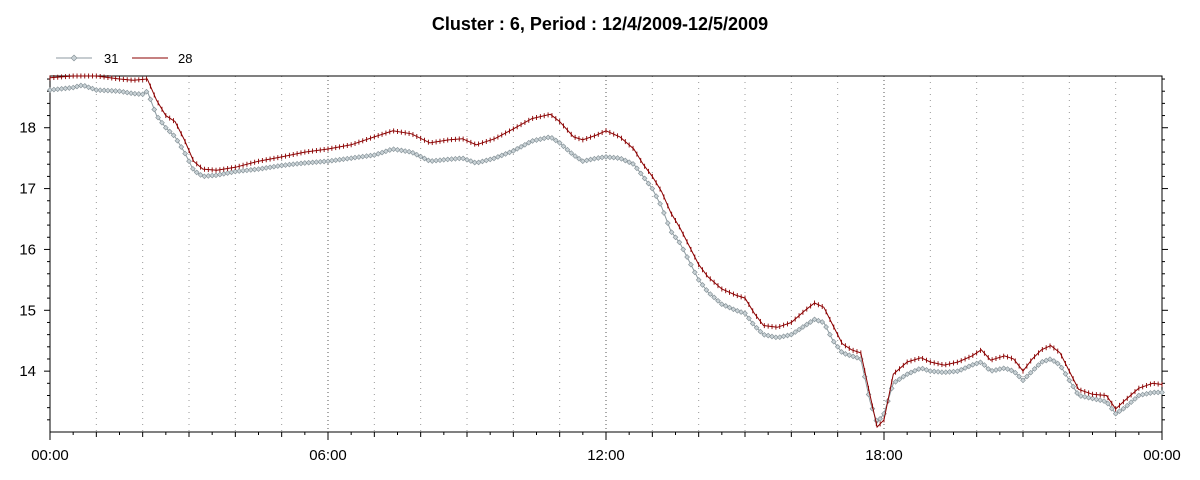 This screenshot has width=1200, height=480. Describe the element at coordinates (606, 455) in the screenshot. I see `x-tick-label: 12:00` at that location.